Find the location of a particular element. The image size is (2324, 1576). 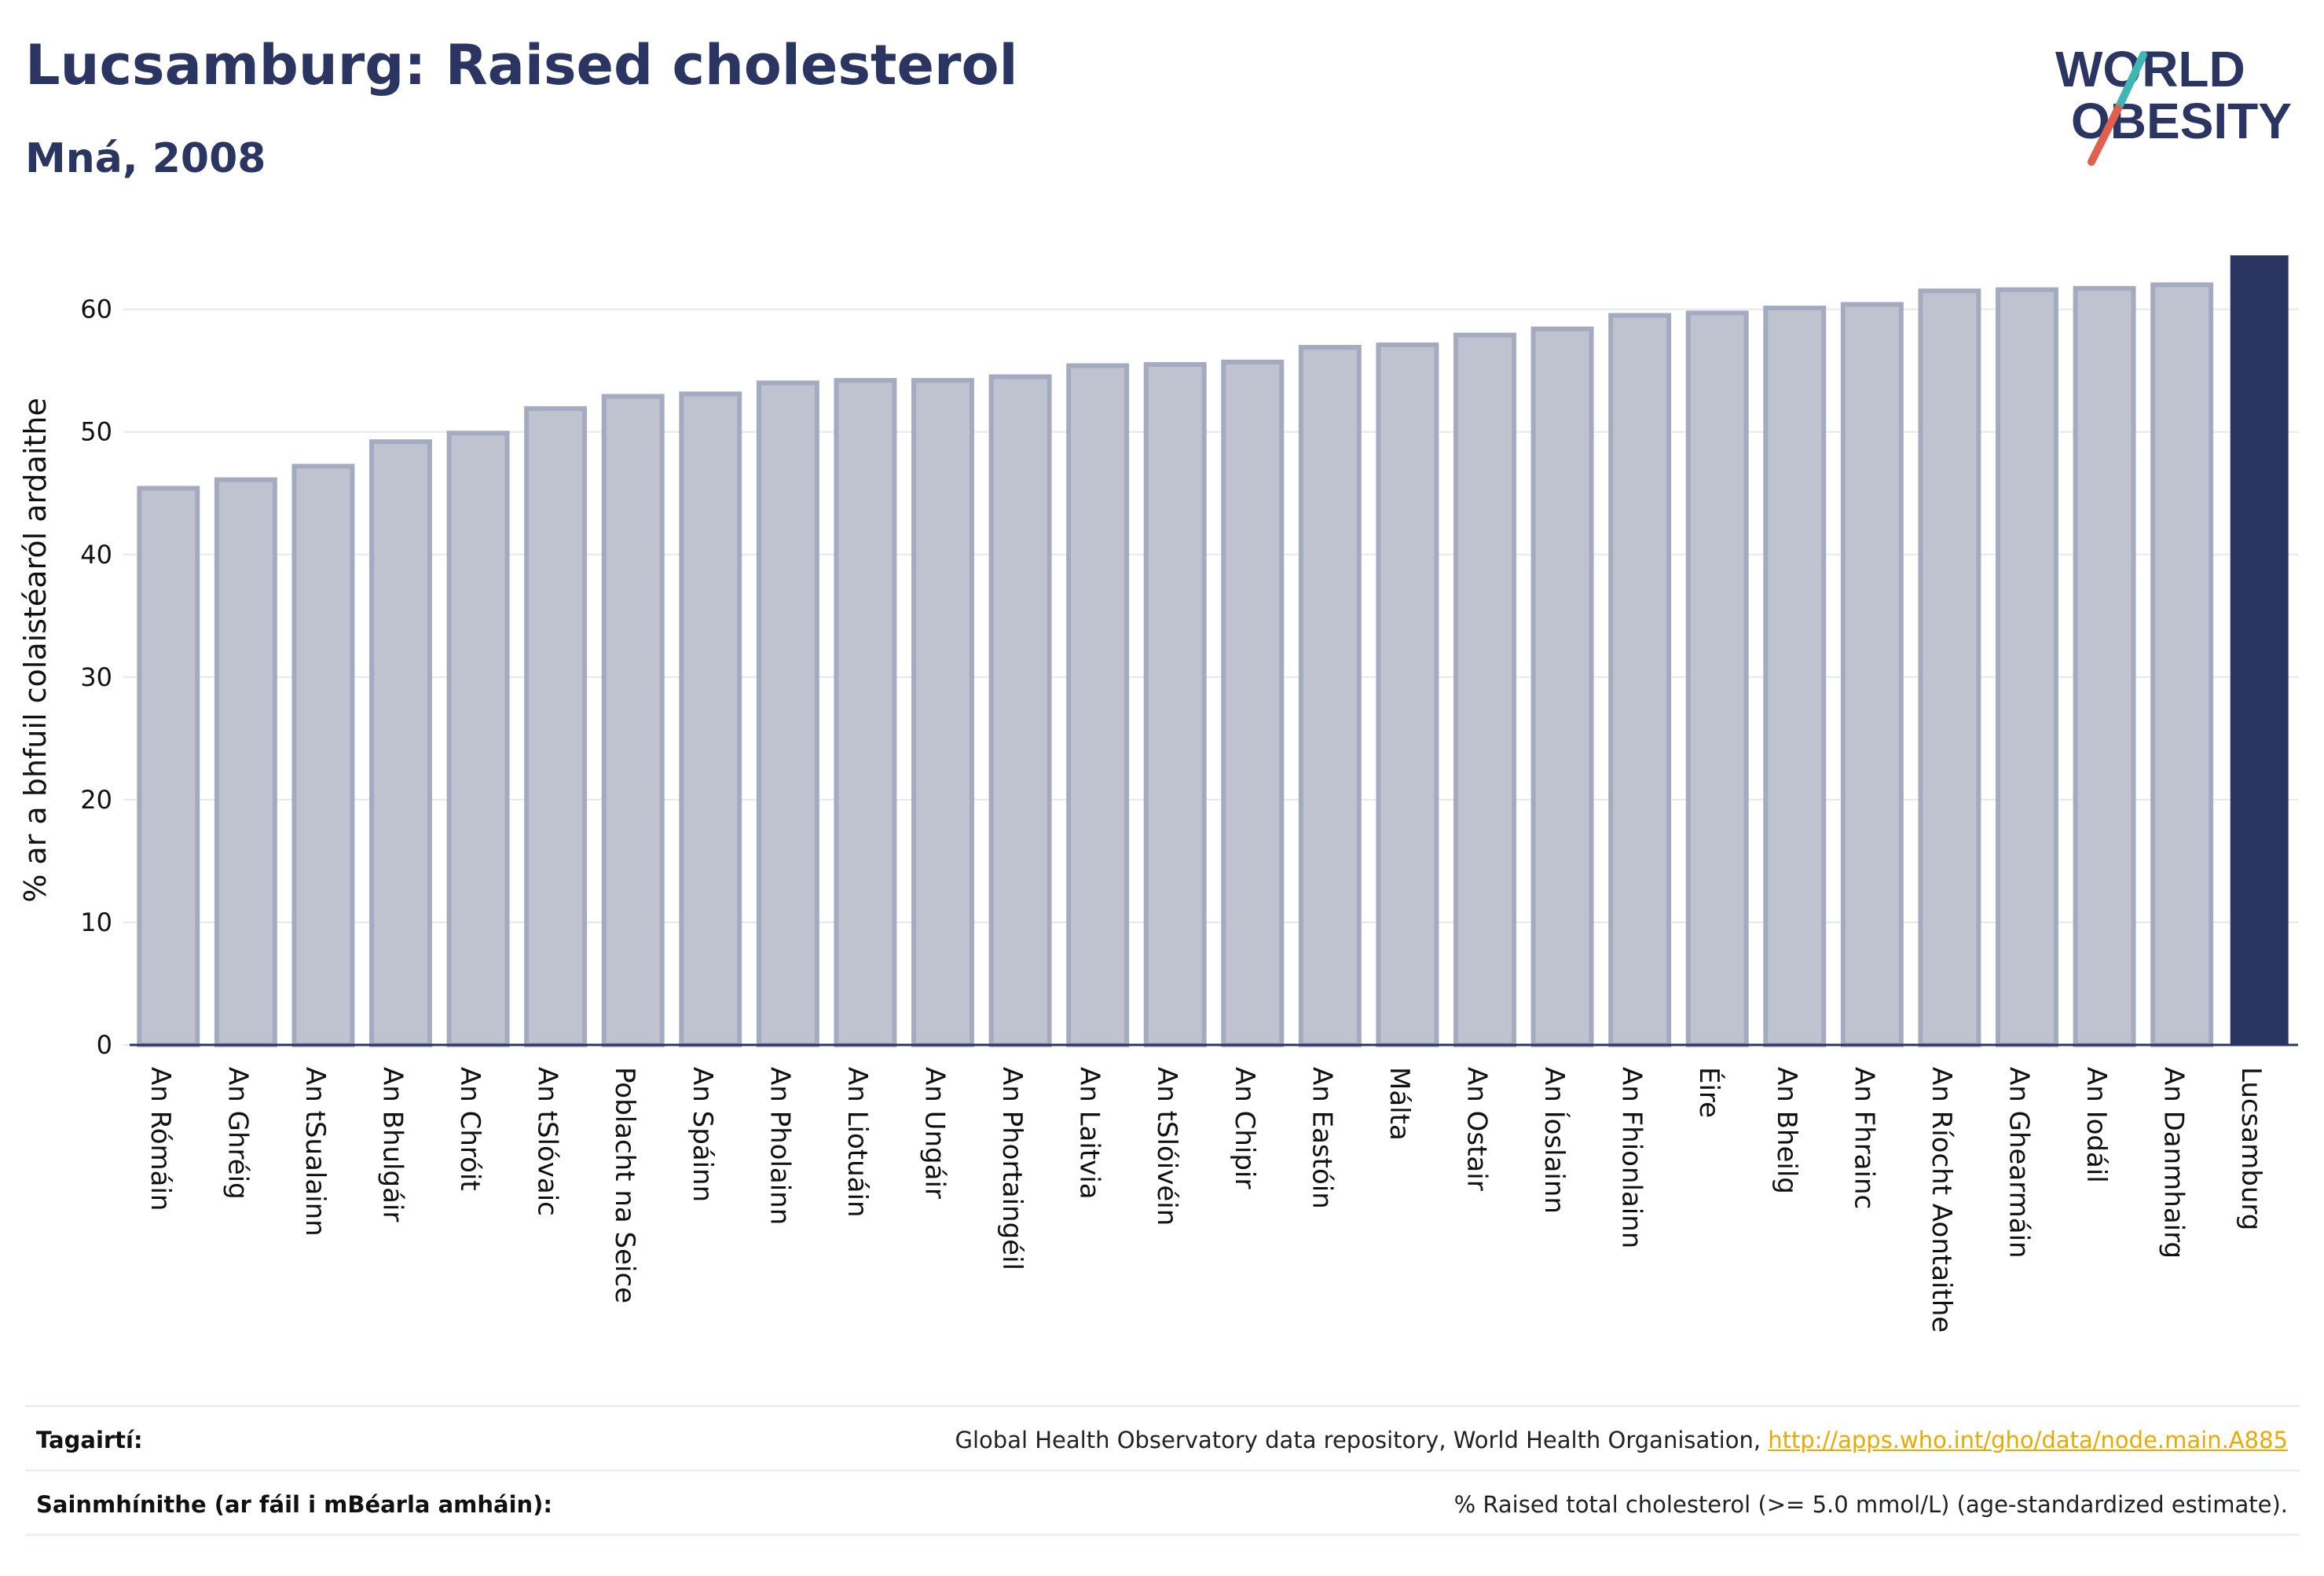

bar-highlight is located at coordinates (2259, 650).